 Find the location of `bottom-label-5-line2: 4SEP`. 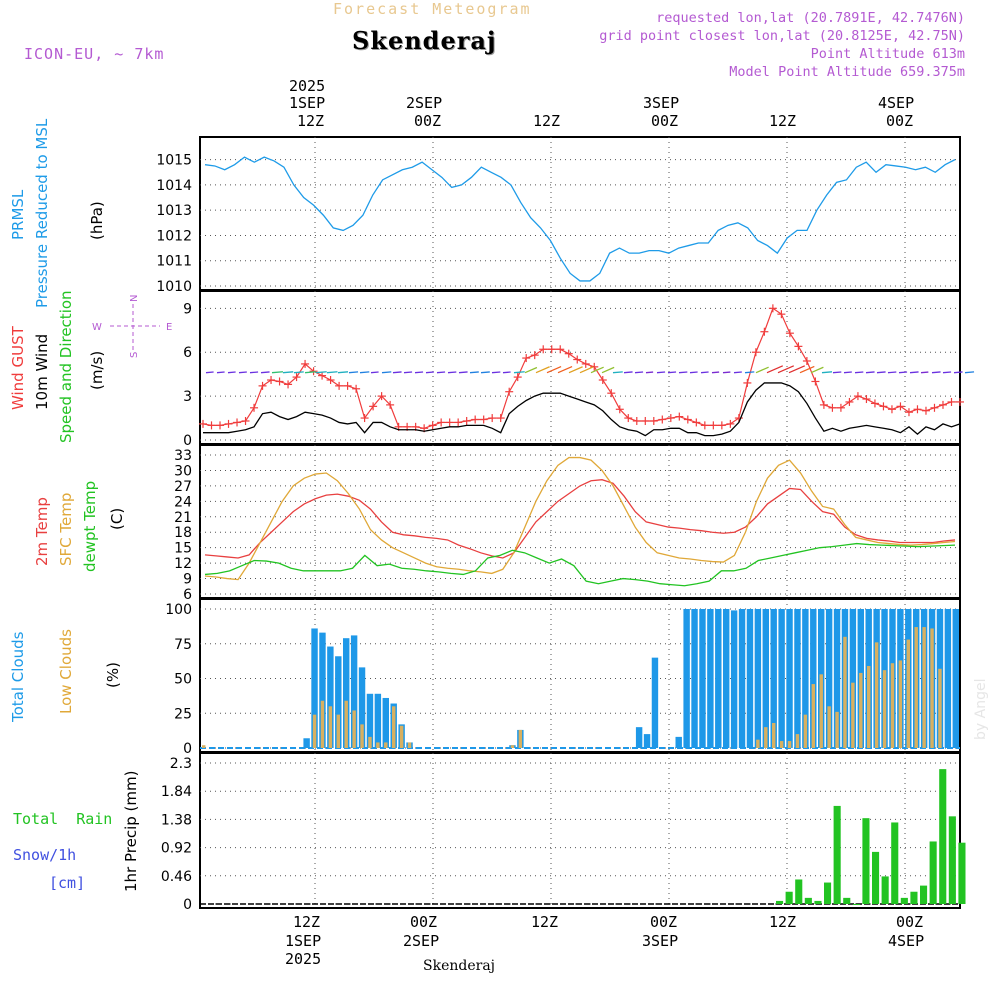

bottom-label-5-line2: 4SEP is located at coordinates (906, 941).